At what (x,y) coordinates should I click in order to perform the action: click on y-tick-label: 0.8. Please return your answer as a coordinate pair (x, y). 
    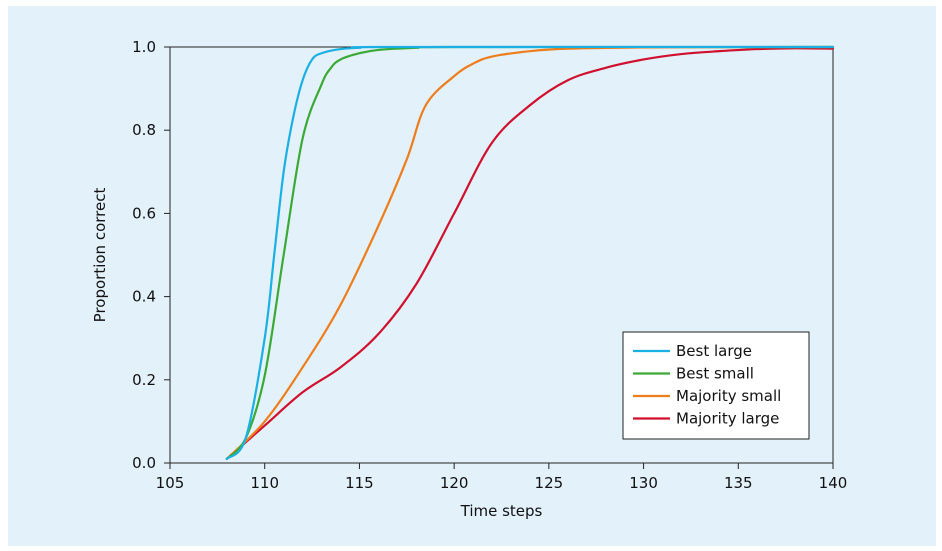
    Looking at the image, I should click on (144, 130).